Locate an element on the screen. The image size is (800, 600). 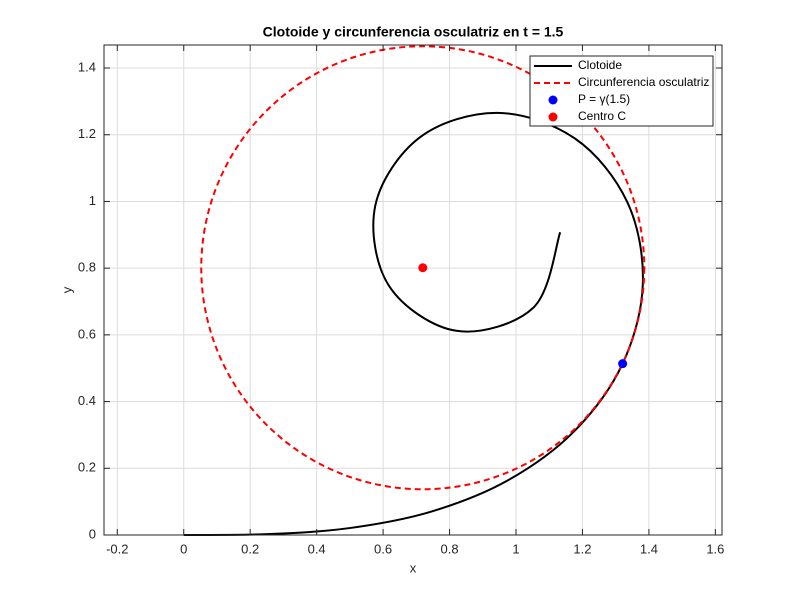
legend-label: Clotoide is located at coordinates (600, 65).